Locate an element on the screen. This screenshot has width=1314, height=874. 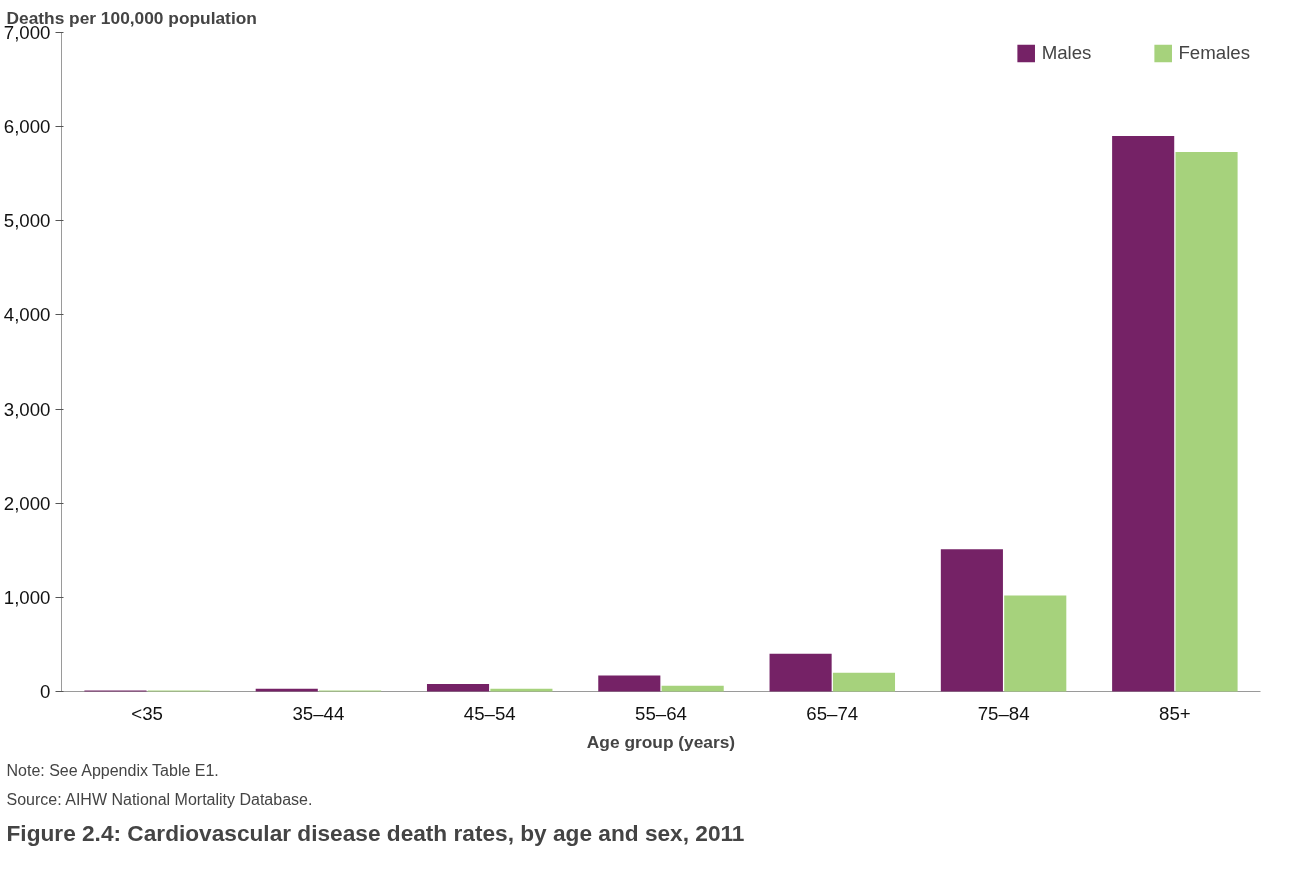
y-tick-label: 3,000 is located at coordinates (27, 409).